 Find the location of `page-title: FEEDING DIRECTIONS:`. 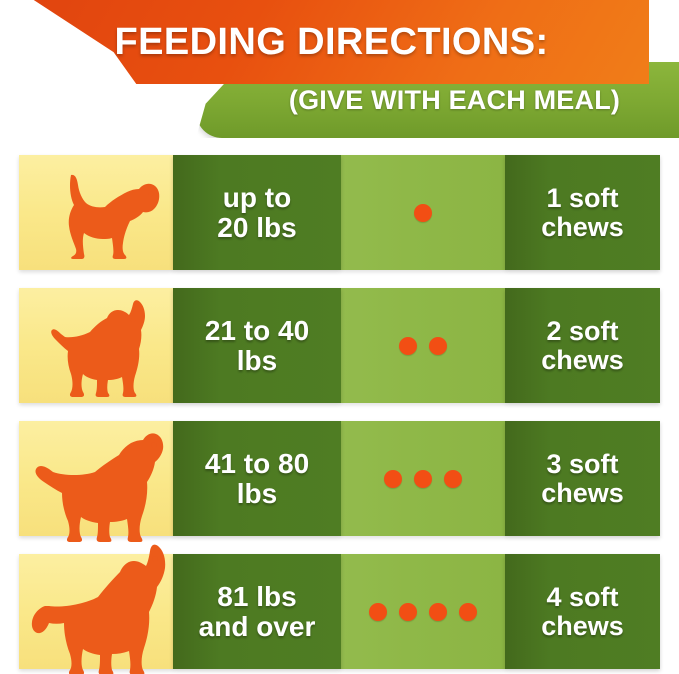

page-title: FEEDING DIRECTIONS: is located at coordinates (331, 41).